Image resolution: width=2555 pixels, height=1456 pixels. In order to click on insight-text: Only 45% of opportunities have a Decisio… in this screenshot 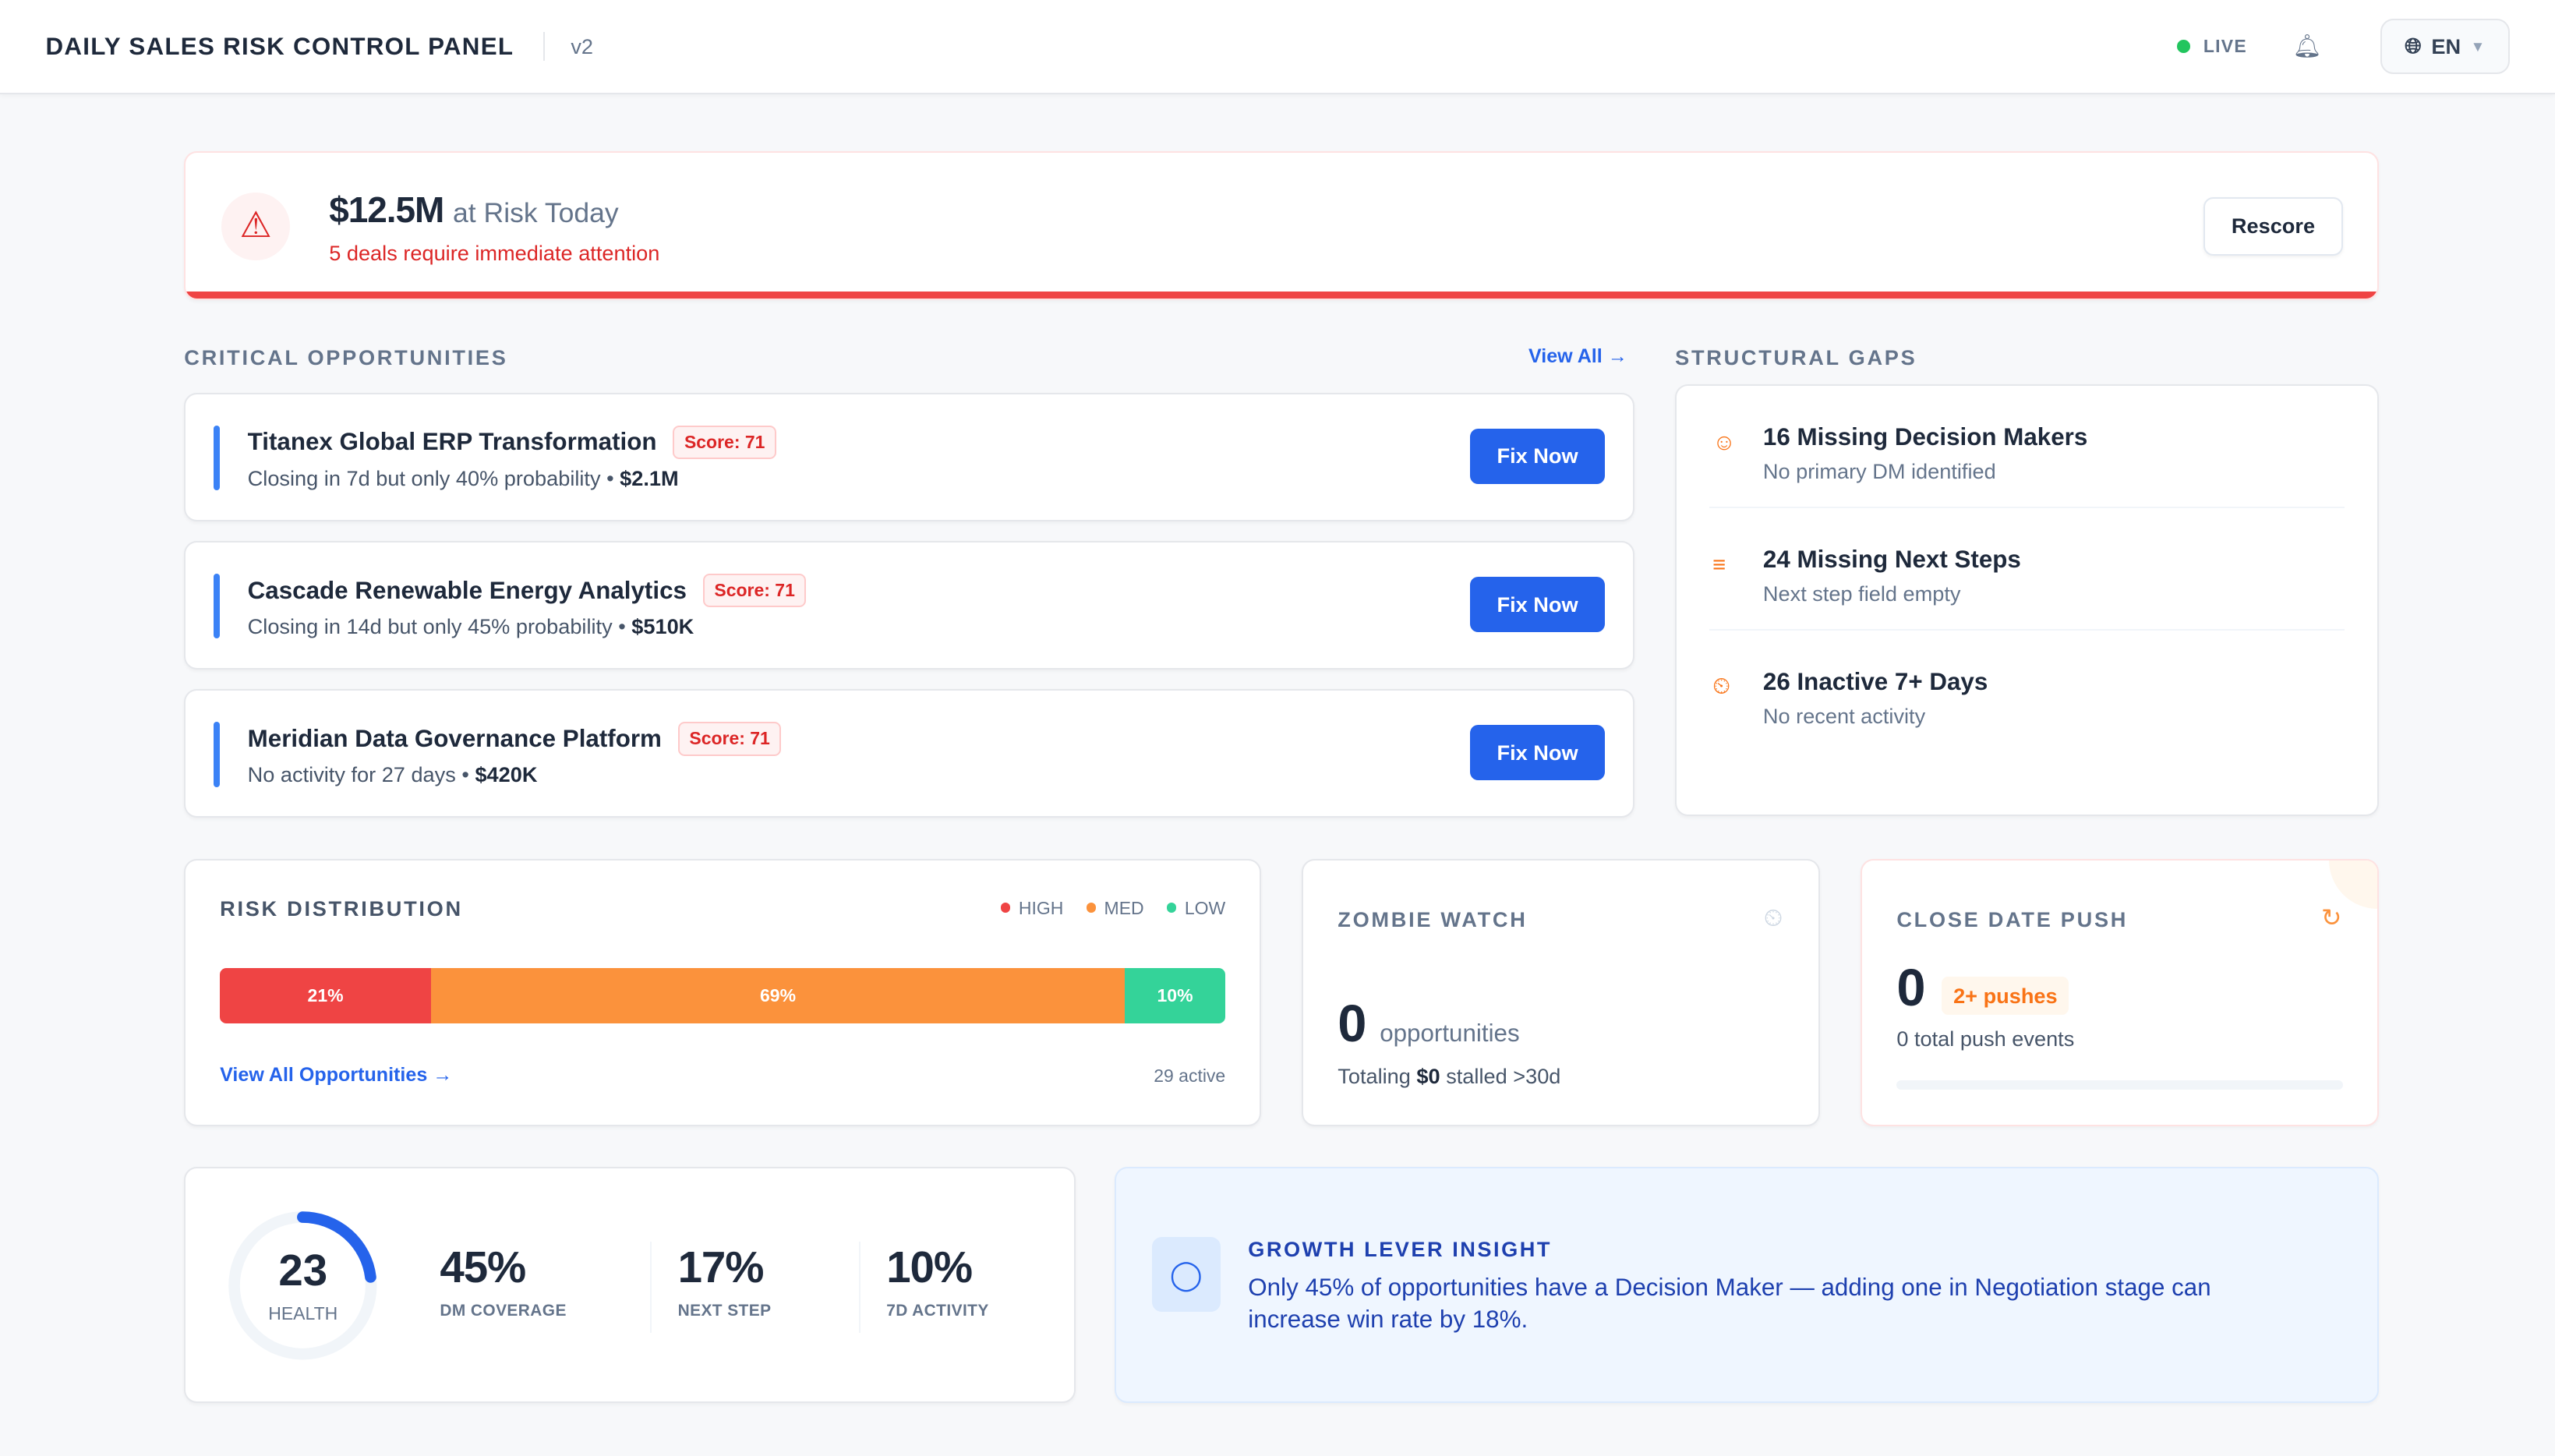, I will do `click(1729, 1304)`.